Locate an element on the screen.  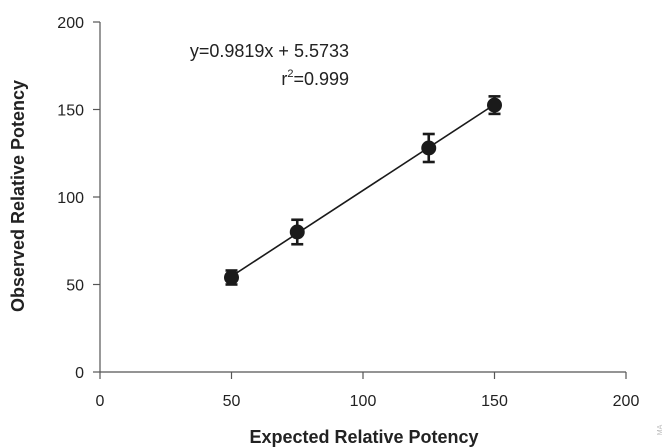
y-tick-label: 200 is located at coordinates (70, 23).